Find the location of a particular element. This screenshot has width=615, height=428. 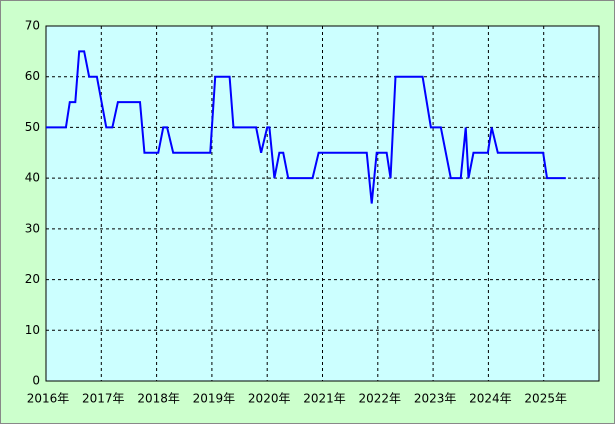

x-tick-label: 2022年 is located at coordinates (380, 399).